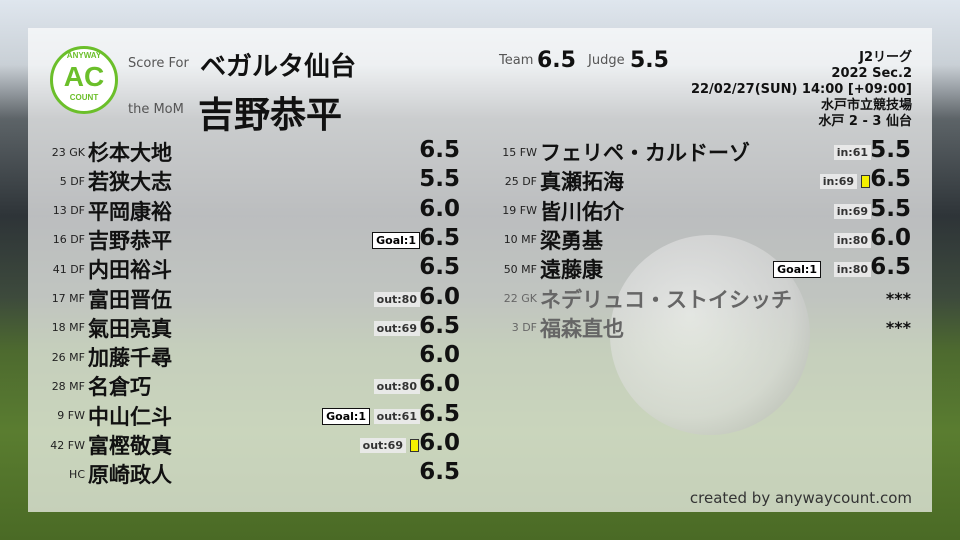 This screenshot has width=960, height=540. I want to click on player-number-position: 23 GK, so click(68, 152).